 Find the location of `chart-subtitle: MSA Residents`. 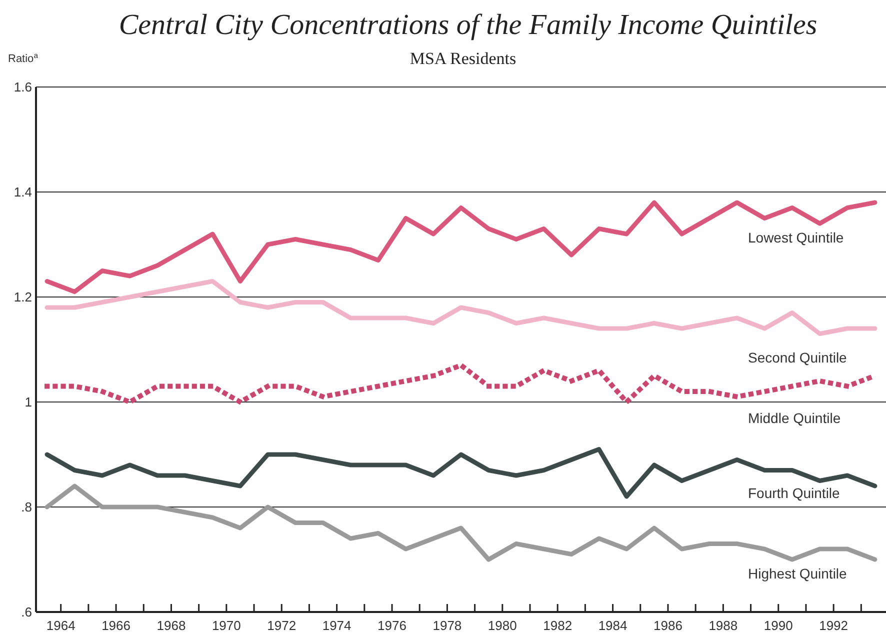

chart-subtitle: MSA Residents is located at coordinates (463, 58).